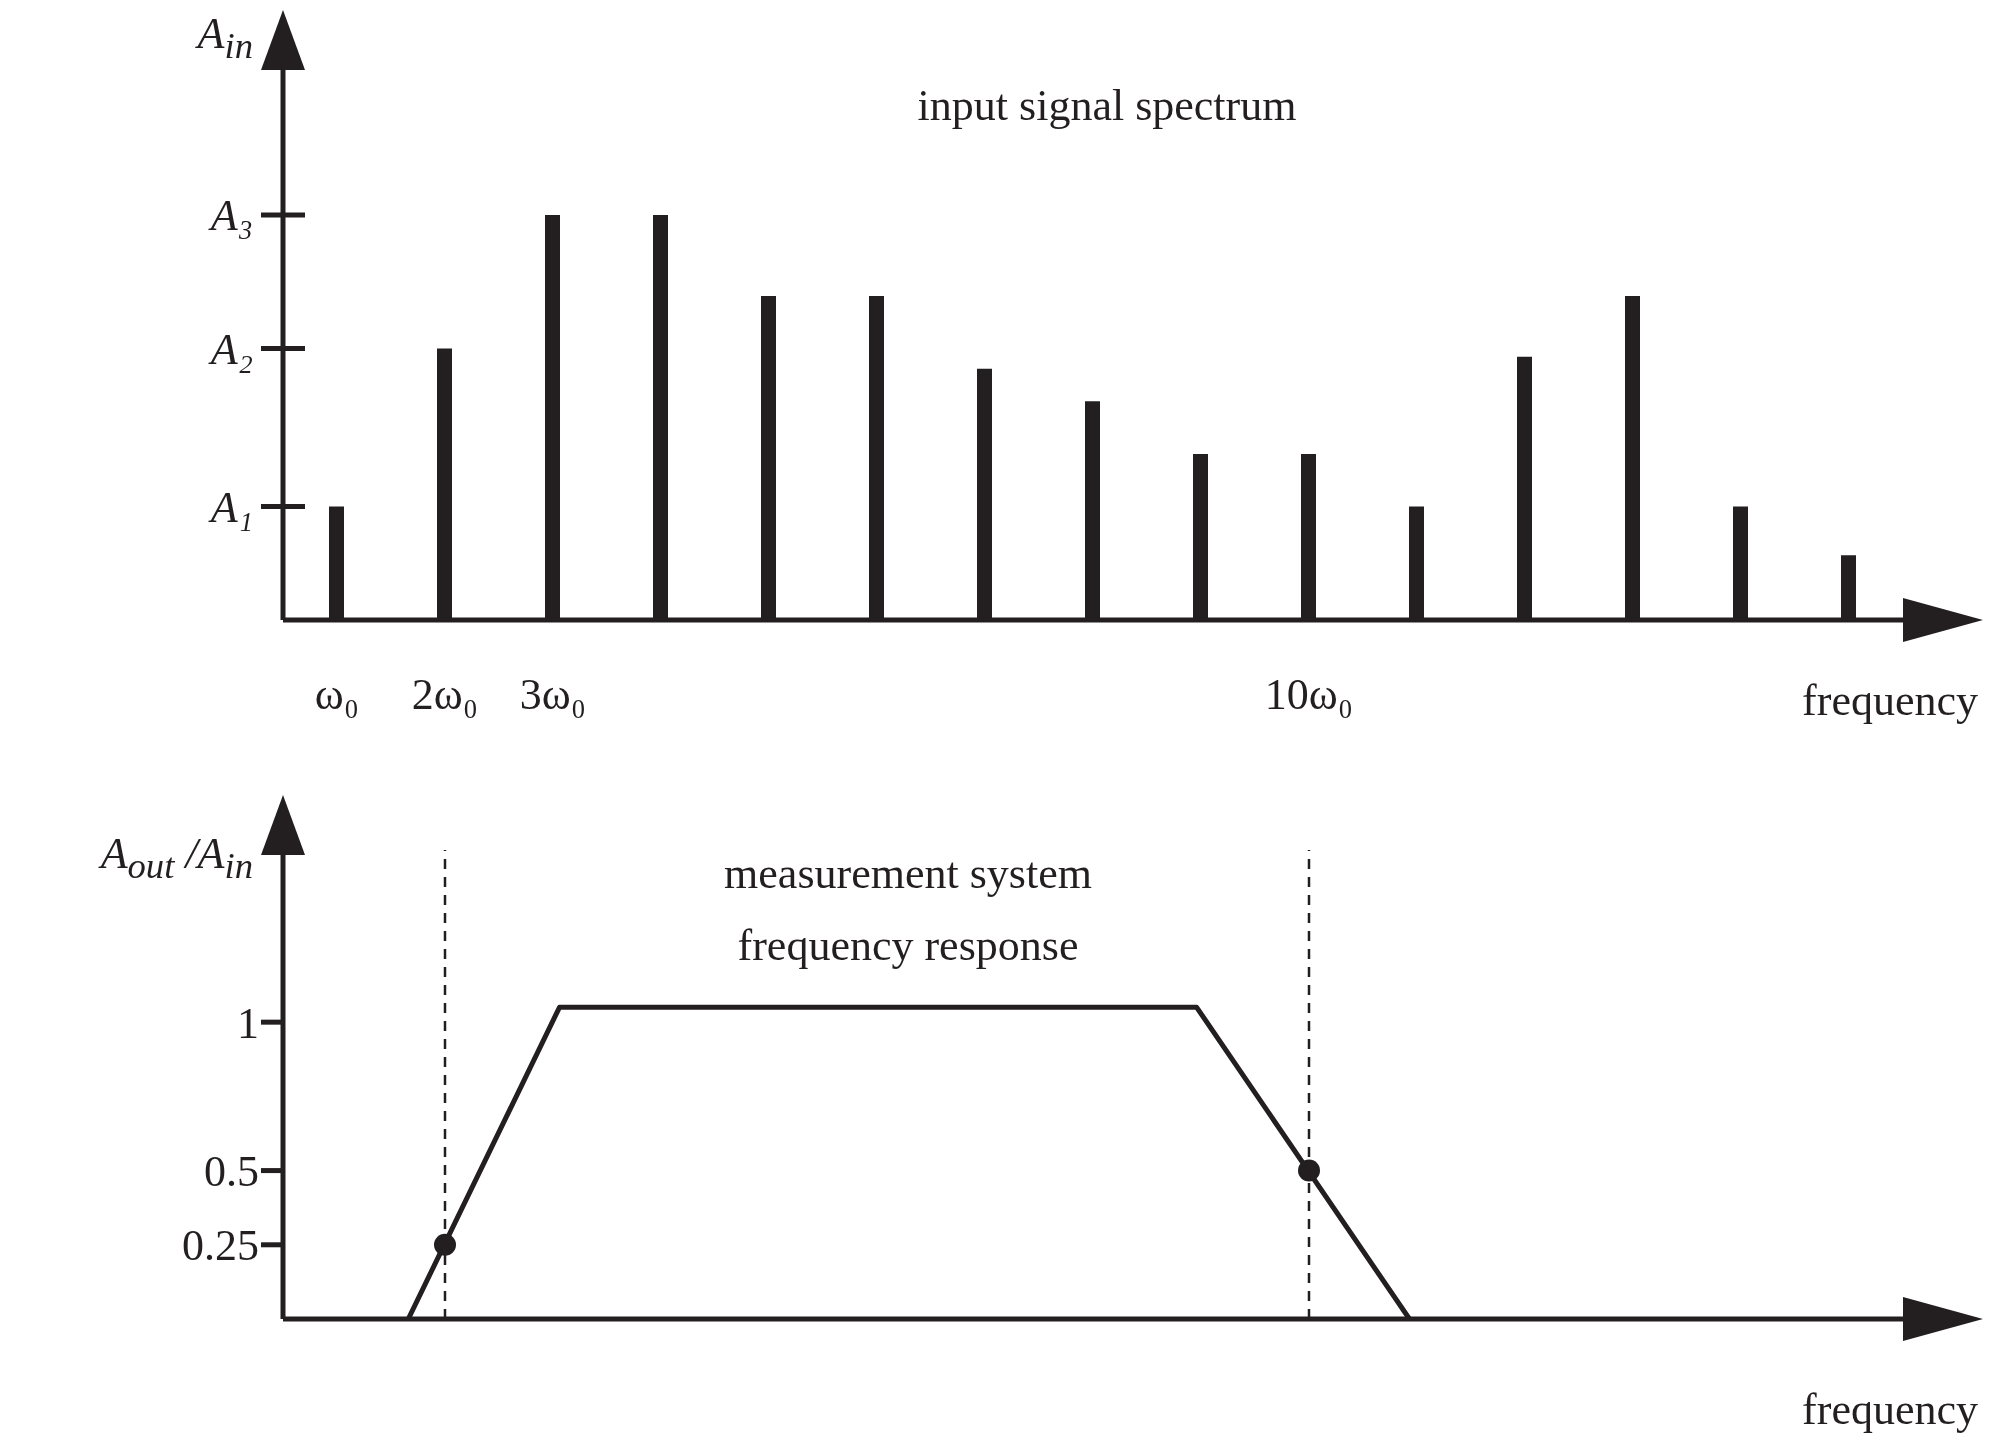  I want to click on chart-title: input signal spectrum, so click(1107, 105).